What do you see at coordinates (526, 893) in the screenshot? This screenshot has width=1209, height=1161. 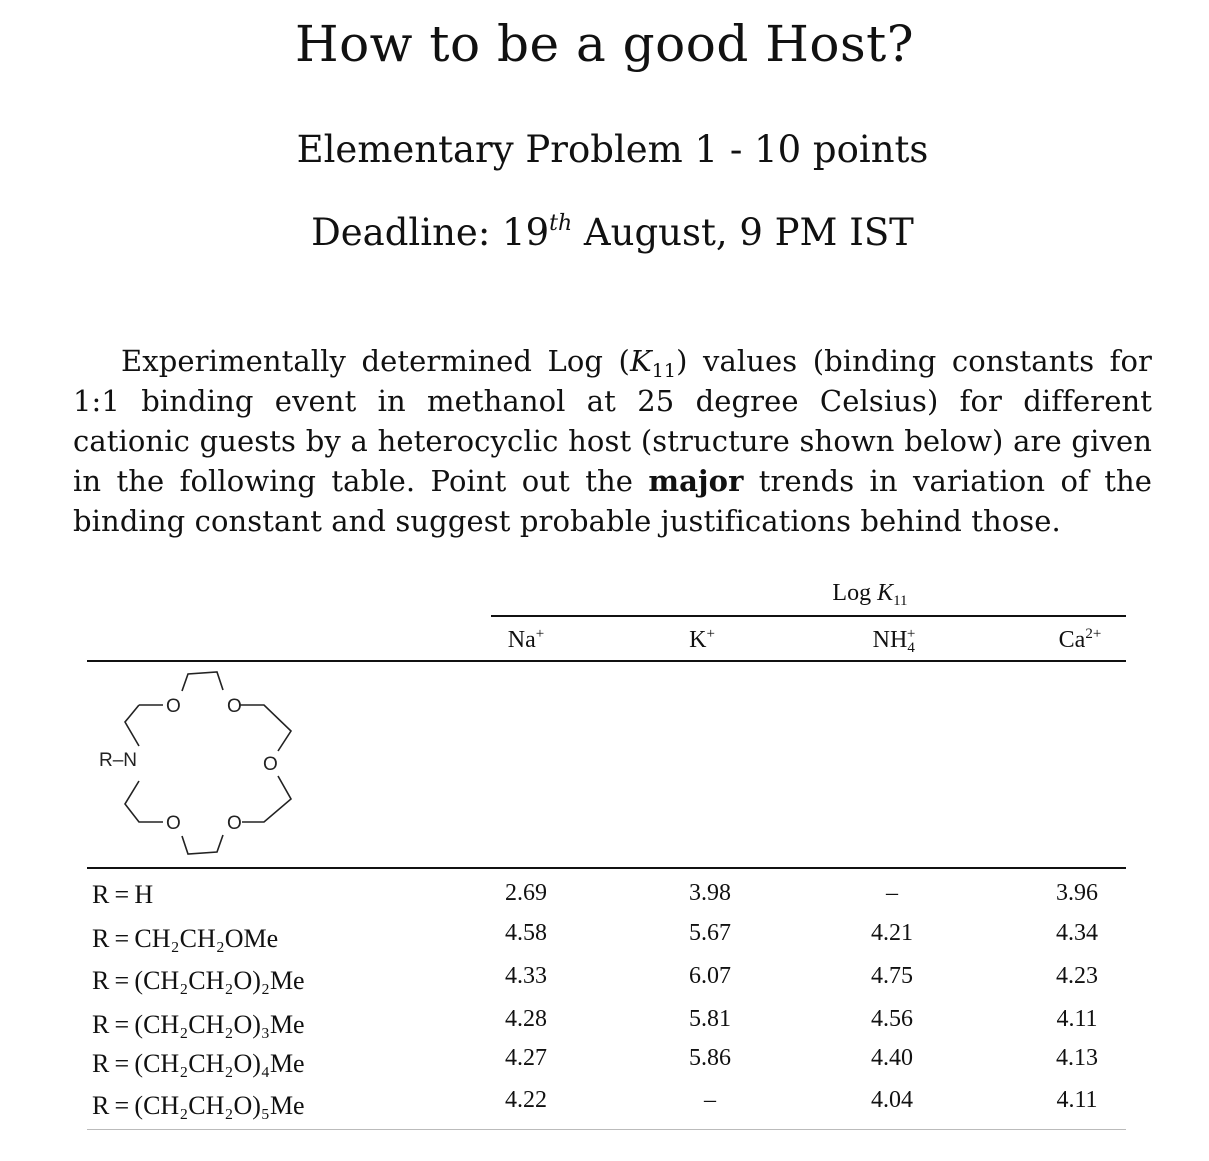 I see `cell-na: 2.69` at bounding box center [526, 893].